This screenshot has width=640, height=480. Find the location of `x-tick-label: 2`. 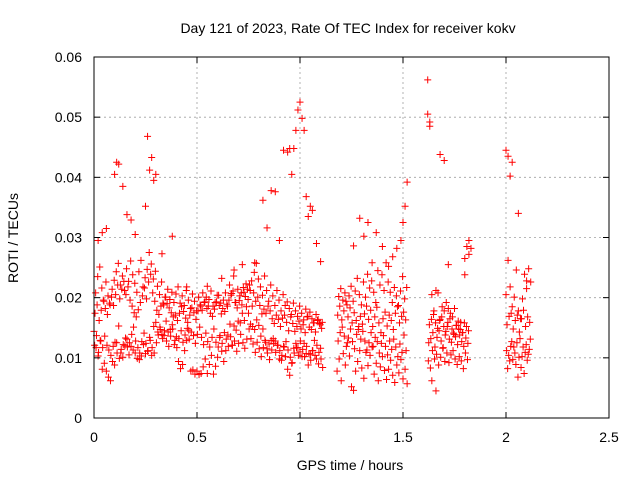

x-tick-label: 2 is located at coordinates (506, 437).